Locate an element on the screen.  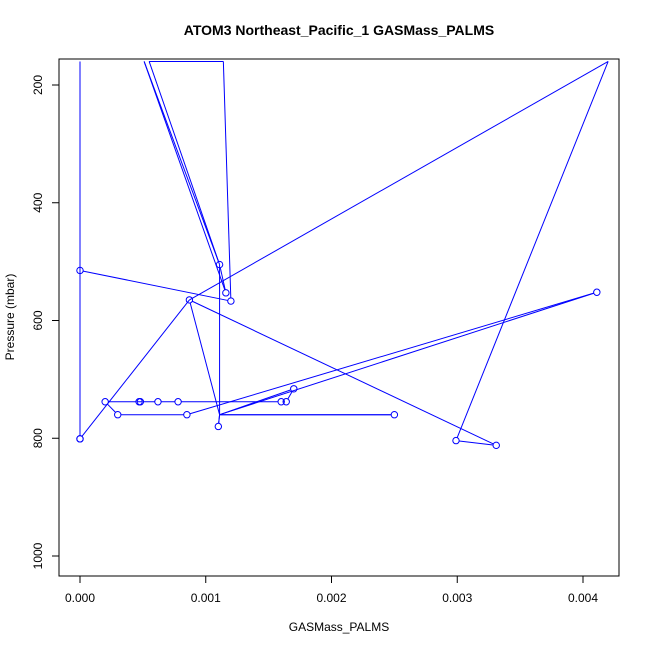
x-tick-label: 0.000 is located at coordinates (80, 598).